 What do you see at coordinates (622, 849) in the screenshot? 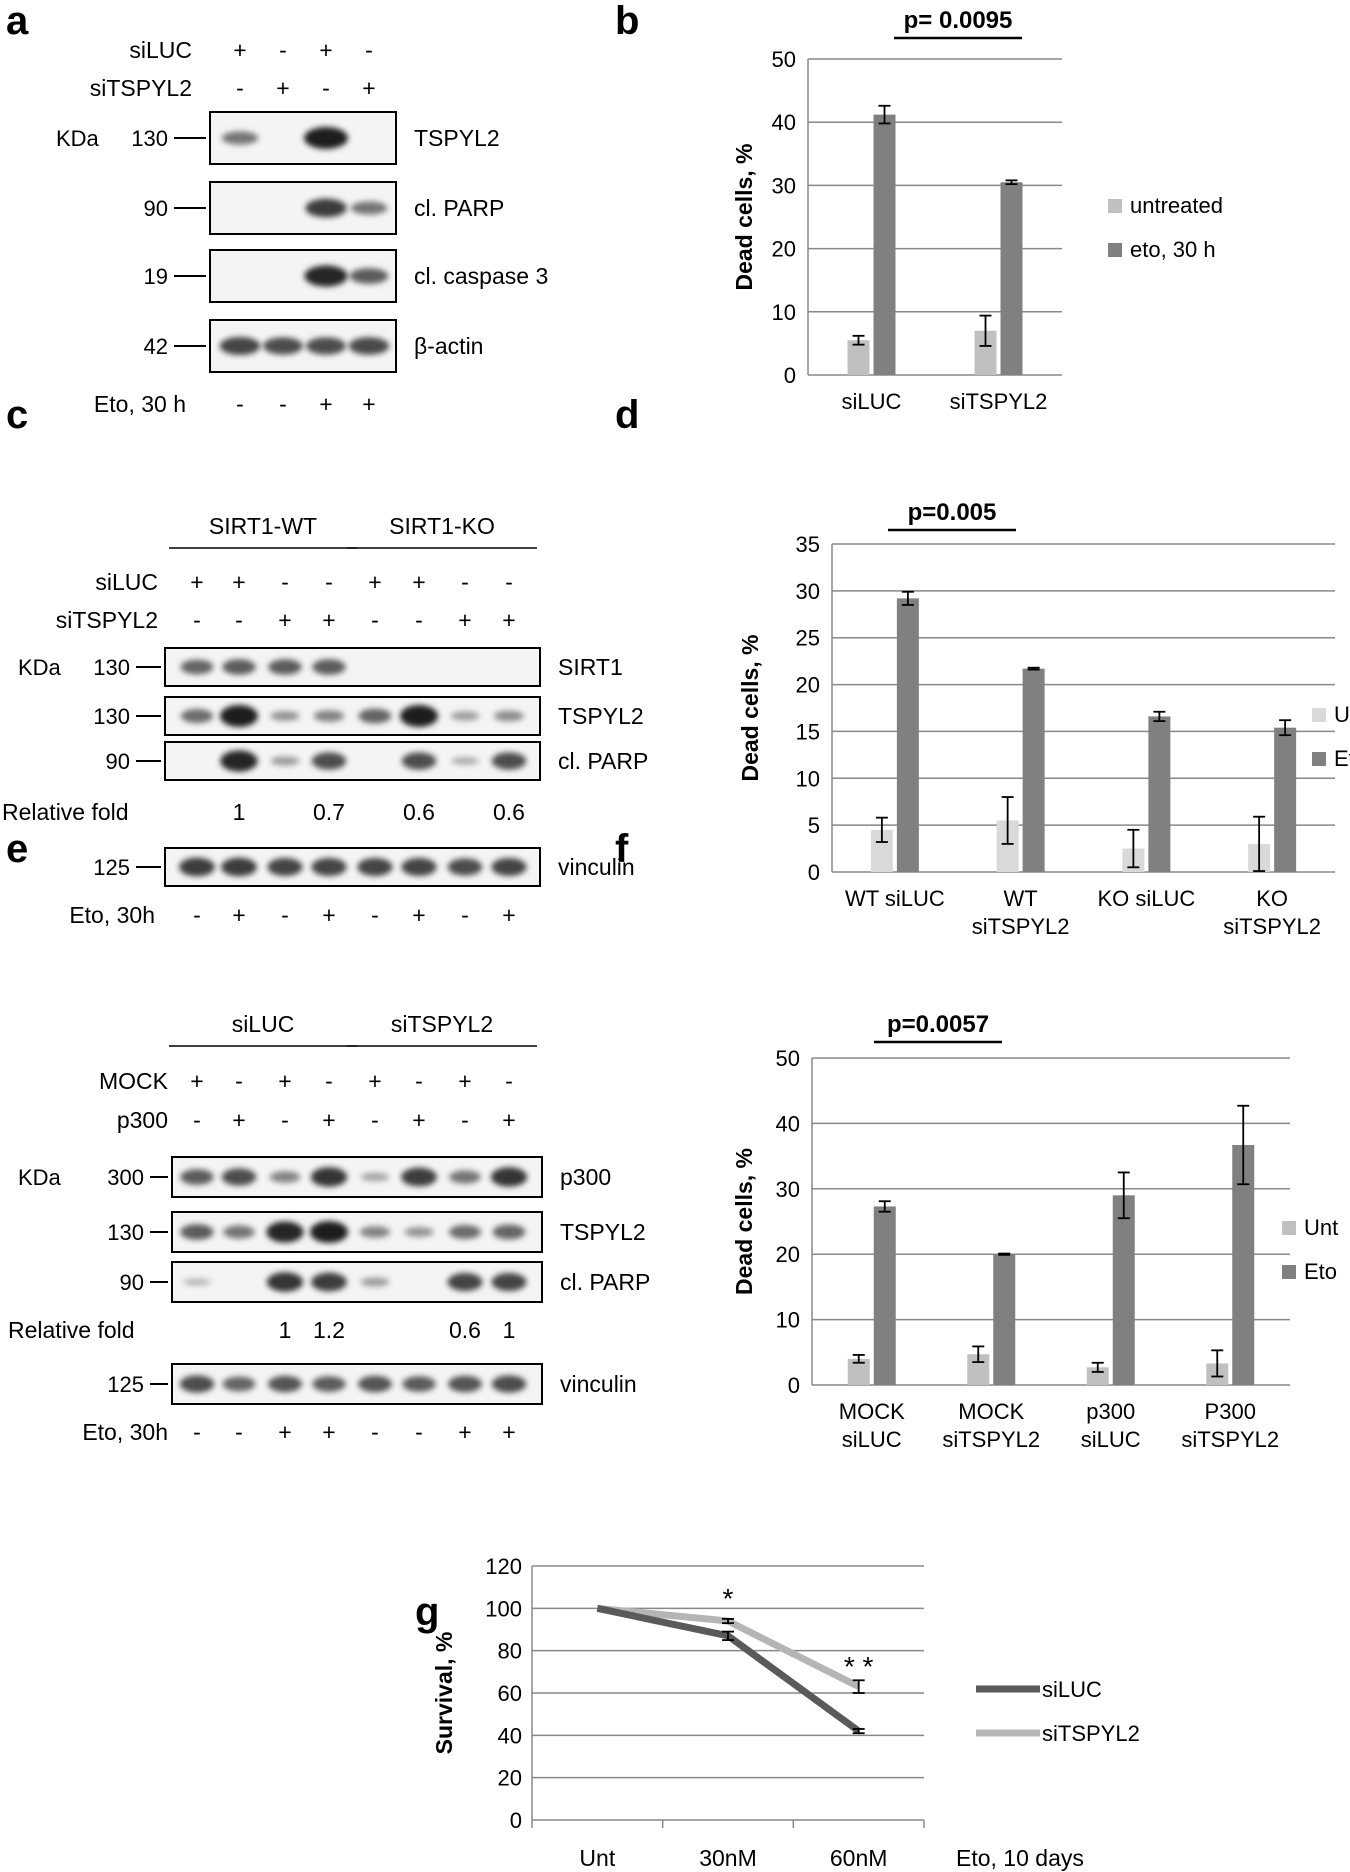
I see `panel-letter-f: f` at bounding box center [622, 849].